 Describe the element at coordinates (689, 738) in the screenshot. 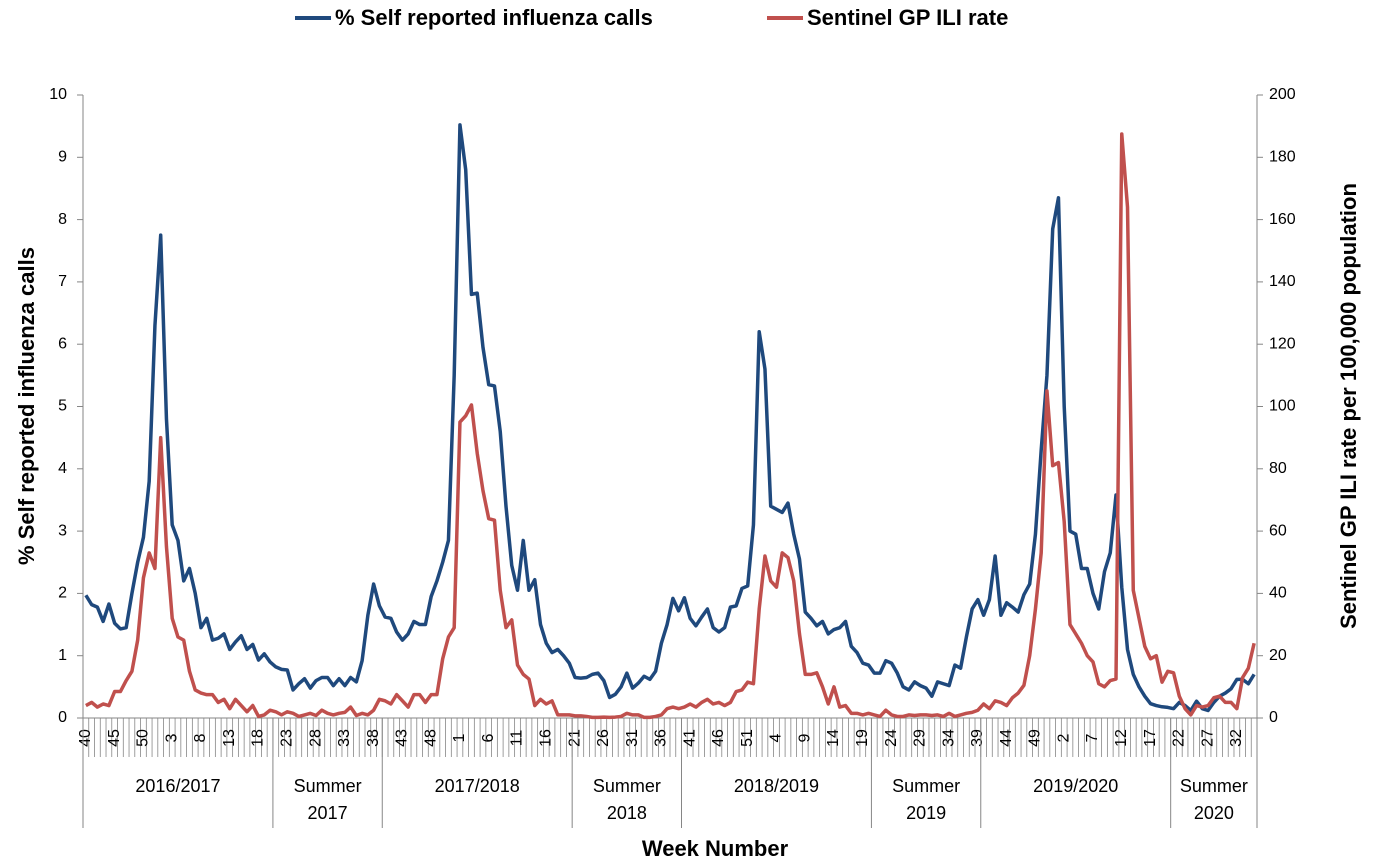

I see `x-tick-label: 41` at that location.